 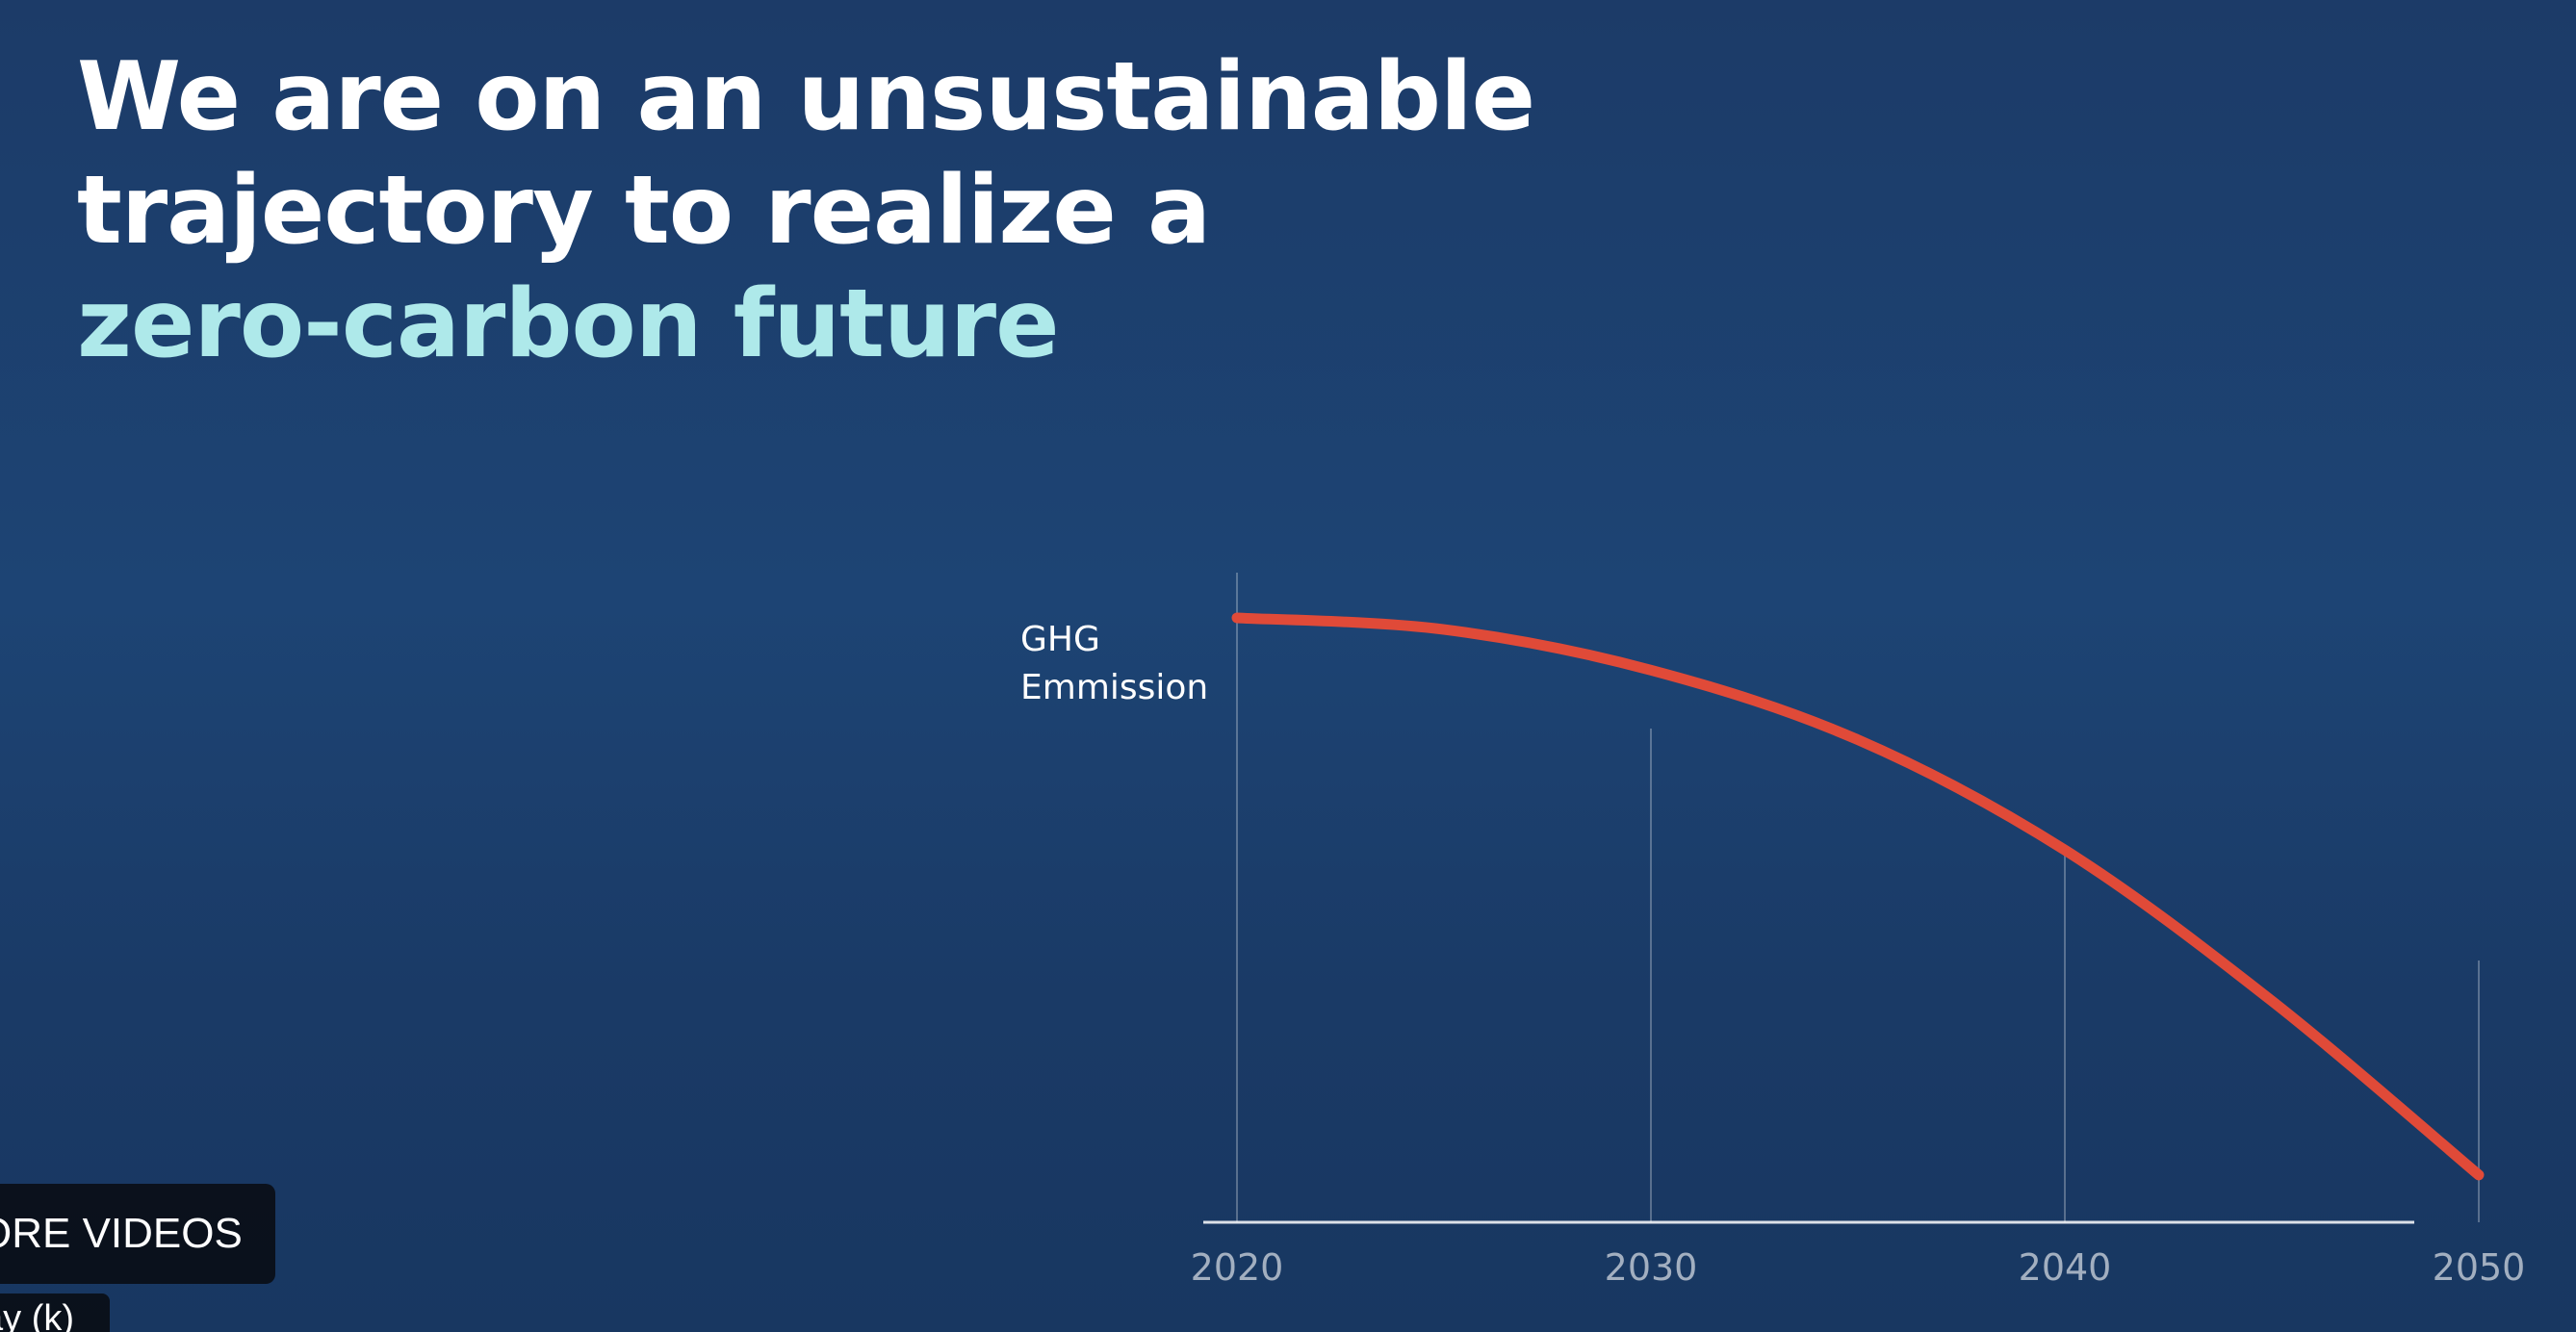 I want to click on x-tick-label-2030: 2030, so click(x=1651, y=1267).